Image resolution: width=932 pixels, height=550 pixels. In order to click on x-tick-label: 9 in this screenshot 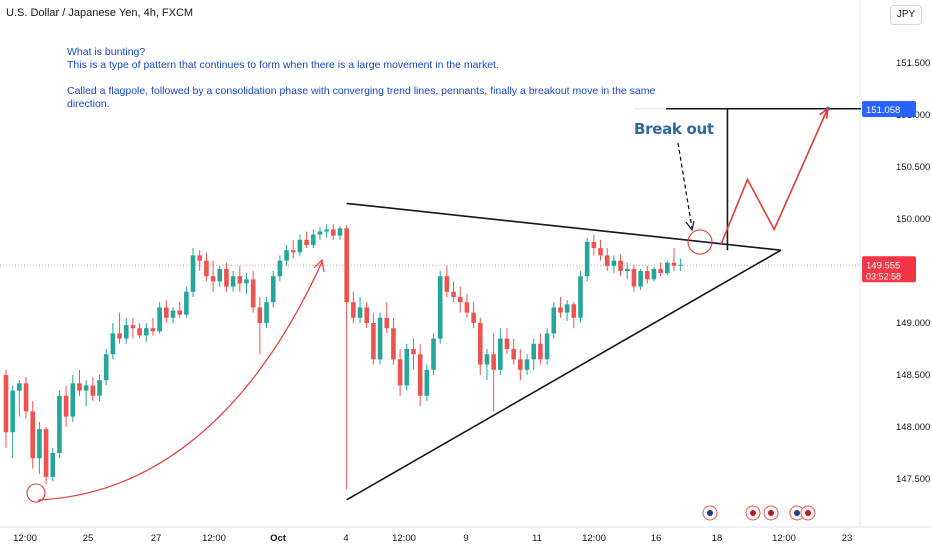, I will do `click(465, 538)`.